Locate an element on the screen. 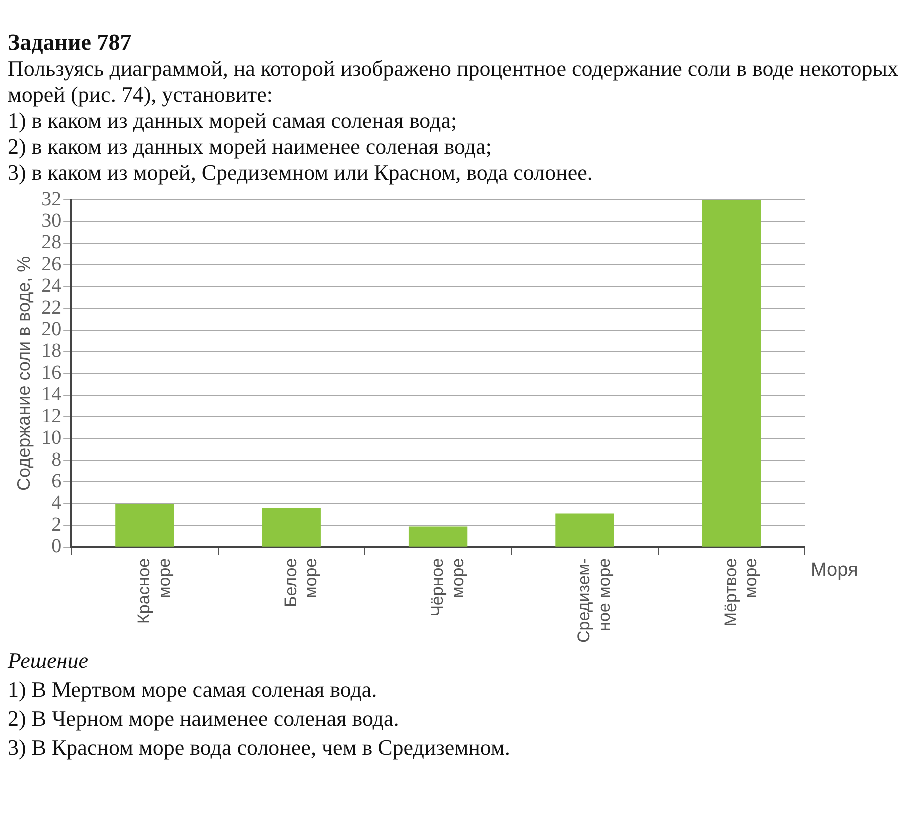 This screenshot has width=907, height=818. y-tick-label: 10 is located at coordinates (52, 438).